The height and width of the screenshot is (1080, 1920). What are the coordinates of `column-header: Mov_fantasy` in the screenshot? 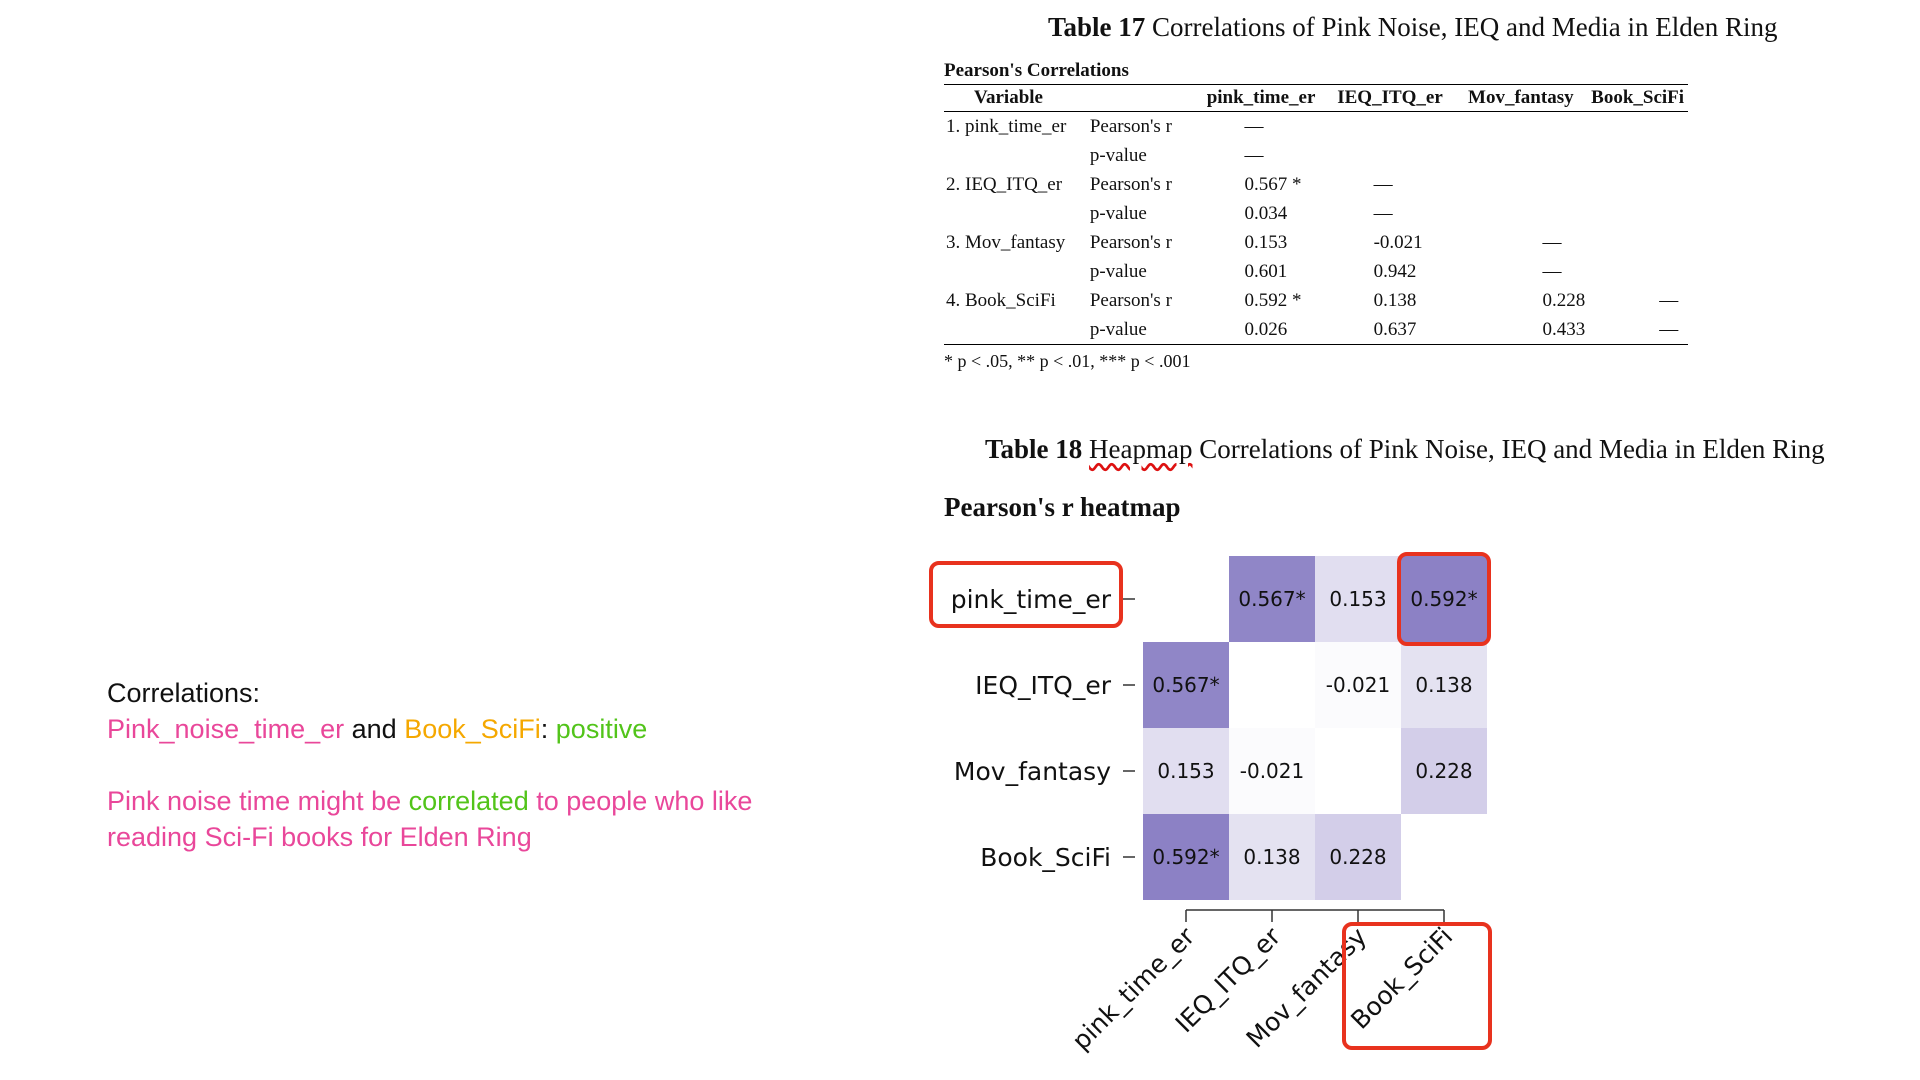 It's located at (1521, 98).